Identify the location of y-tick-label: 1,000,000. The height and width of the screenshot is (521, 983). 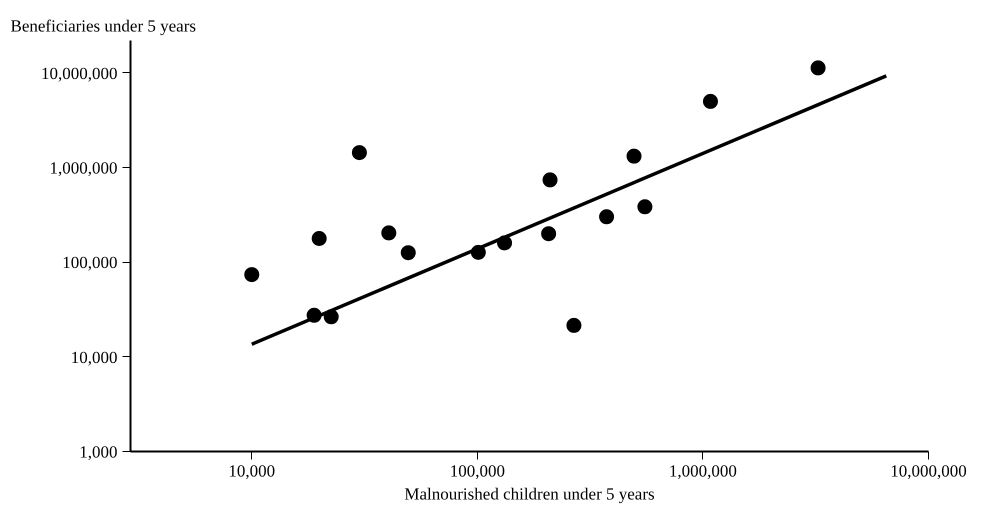
(84, 168).